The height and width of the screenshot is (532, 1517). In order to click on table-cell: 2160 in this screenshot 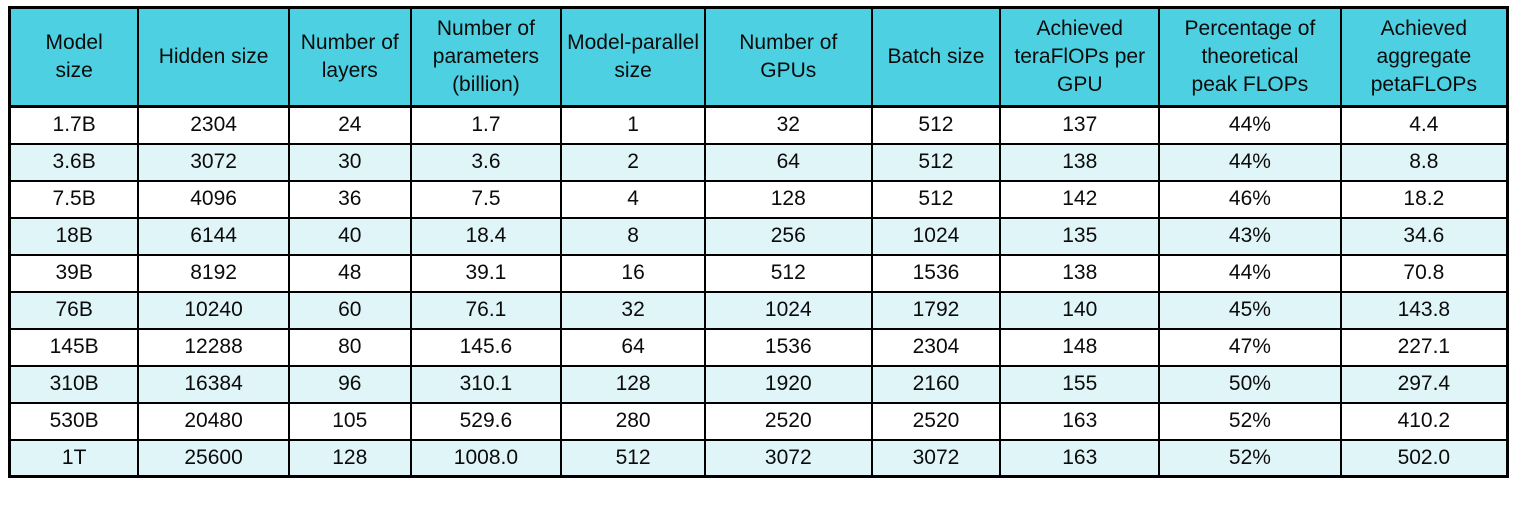, I will do `click(936, 384)`.